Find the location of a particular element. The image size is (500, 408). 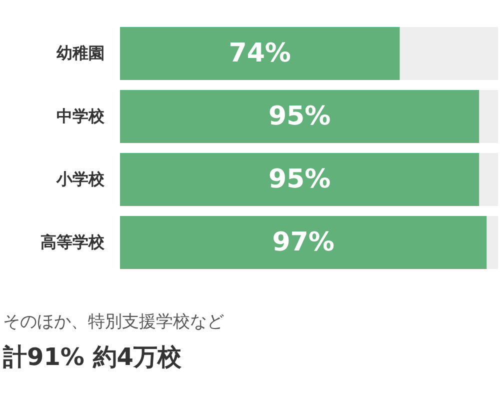

y-tick-label: 中学校 is located at coordinates (81, 116).